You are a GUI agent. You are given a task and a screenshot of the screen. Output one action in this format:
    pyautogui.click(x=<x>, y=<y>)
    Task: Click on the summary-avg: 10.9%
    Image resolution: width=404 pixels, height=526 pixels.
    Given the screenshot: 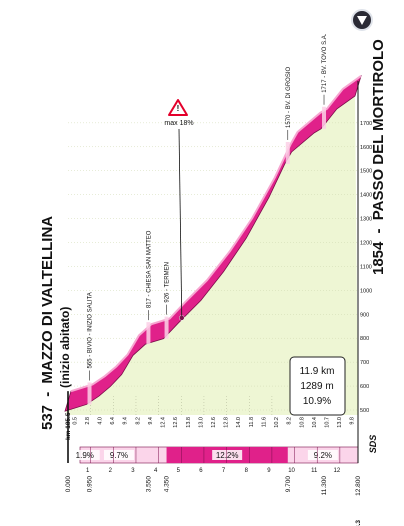 What is the action you would take?
    pyautogui.click(x=317, y=401)
    